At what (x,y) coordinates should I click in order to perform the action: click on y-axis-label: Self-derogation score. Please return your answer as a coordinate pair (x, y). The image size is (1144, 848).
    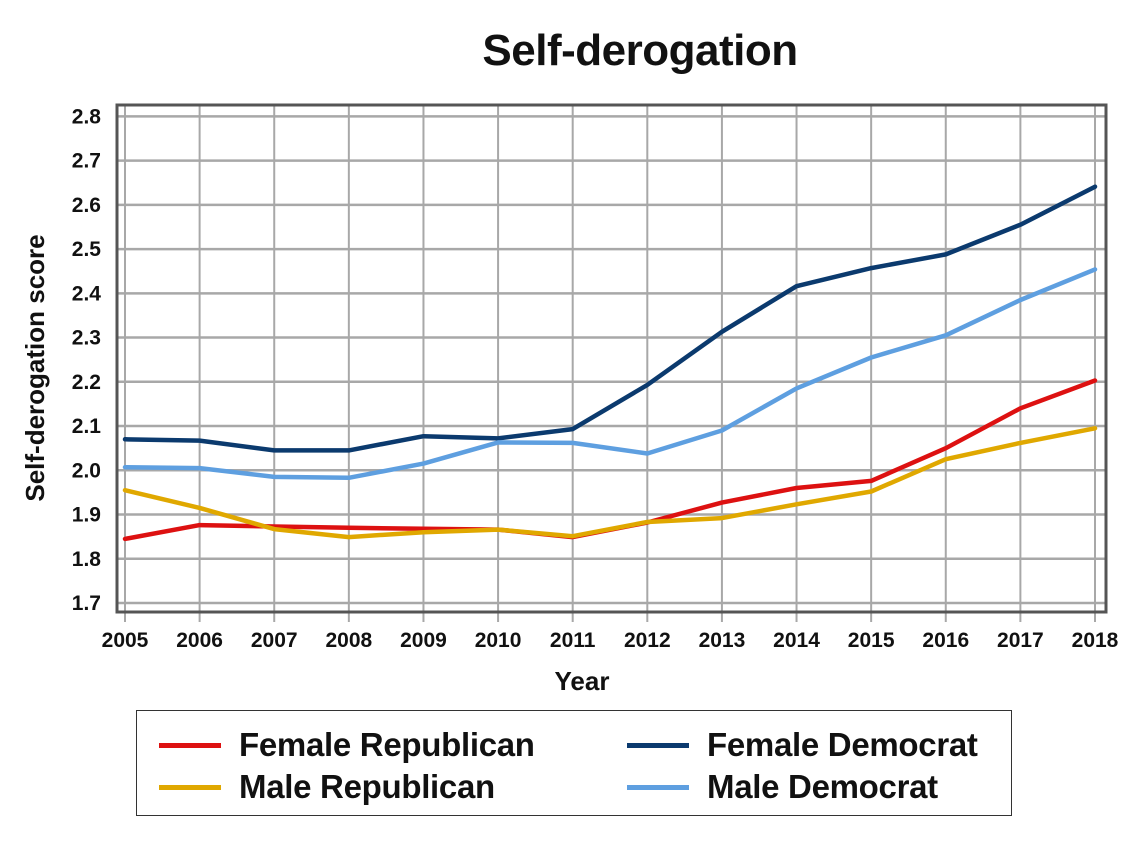
    Looking at the image, I should click on (35, 367).